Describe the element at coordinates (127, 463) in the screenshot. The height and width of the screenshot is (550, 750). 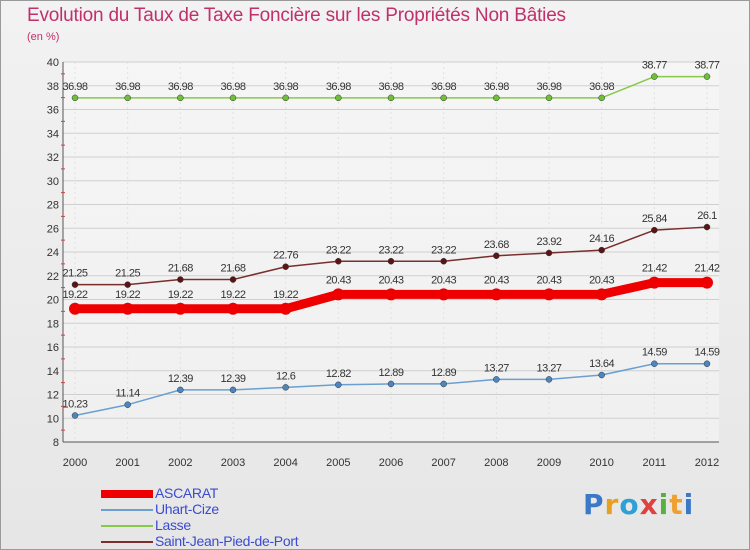
I see `x-tick-label: 2001` at that location.